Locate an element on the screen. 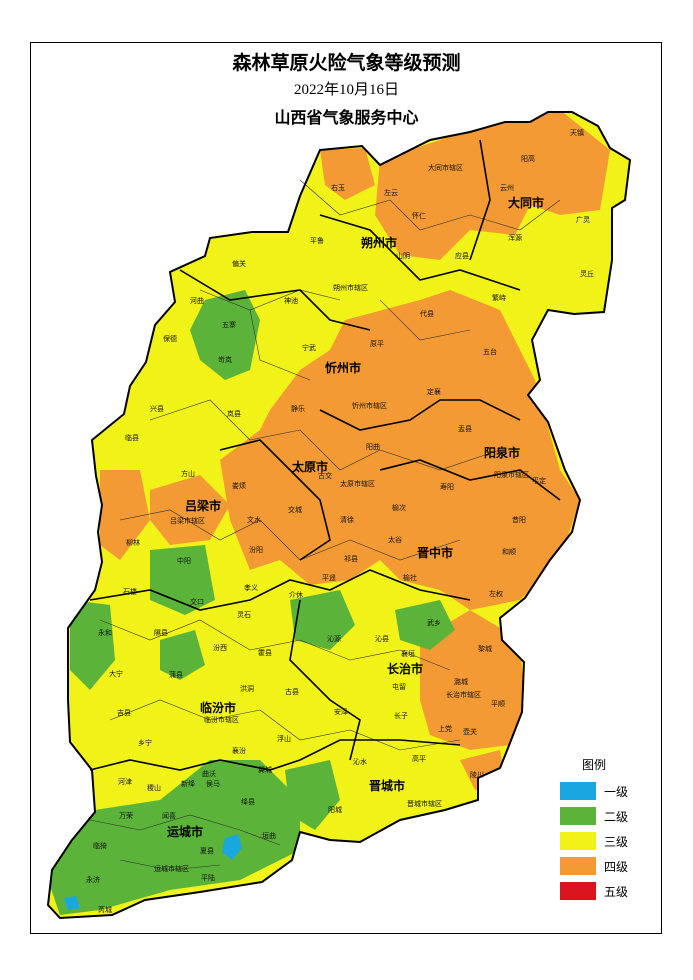  county-label: 浑源 is located at coordinates (515, 237).